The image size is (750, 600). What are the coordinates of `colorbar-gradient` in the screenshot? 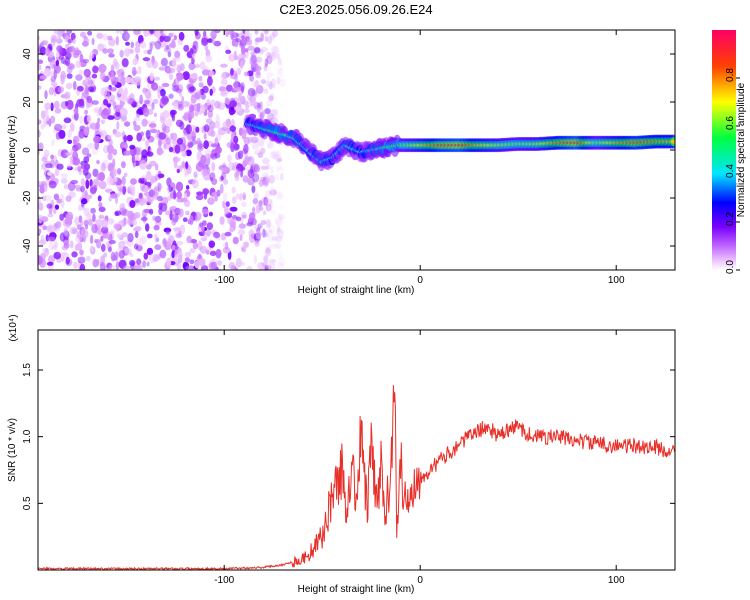 It's located at (724, 150).